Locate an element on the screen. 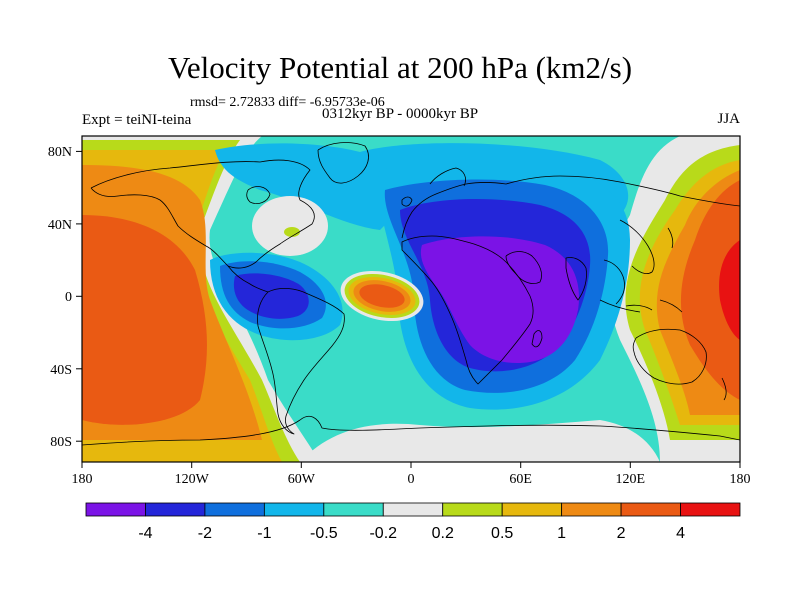 The image size is (800, 600). coast-hudson-bay is located at coordinates (258, 195).